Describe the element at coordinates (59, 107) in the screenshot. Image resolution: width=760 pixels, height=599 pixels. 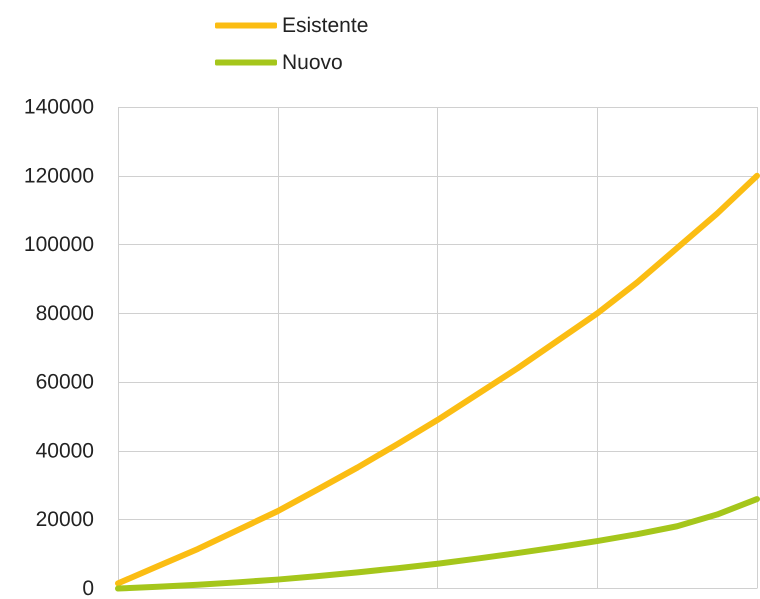
I see `y-tick-label: 140000` at that location.